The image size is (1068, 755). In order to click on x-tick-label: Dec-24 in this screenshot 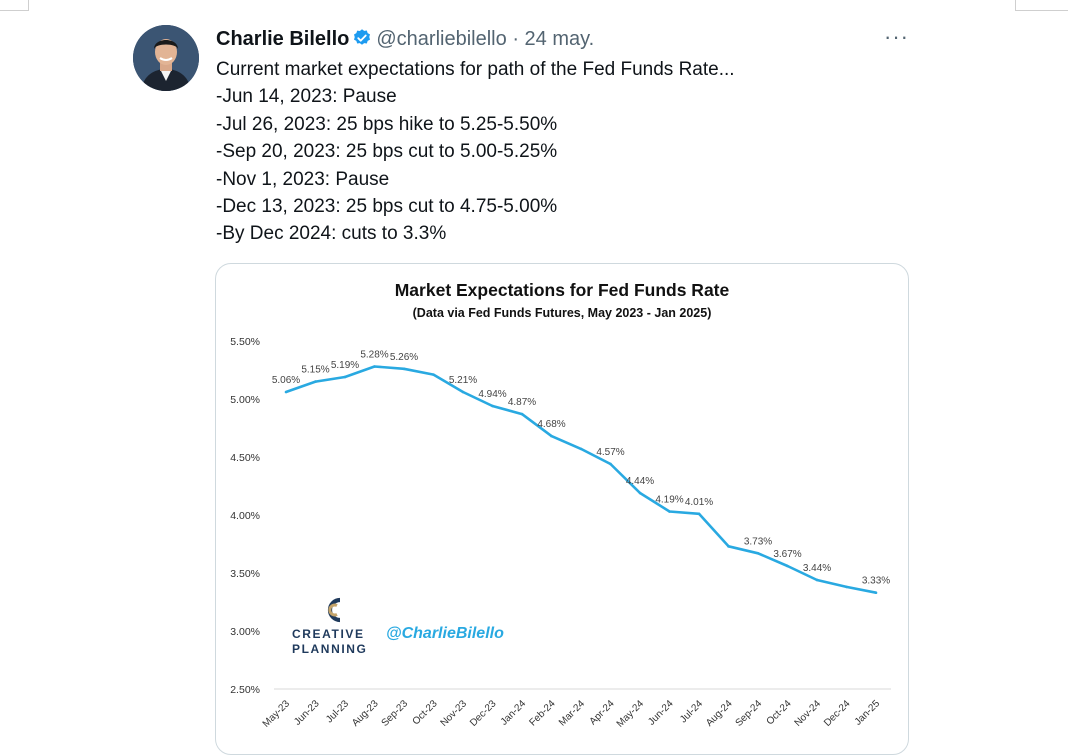, I will do `click(837, 713)`.